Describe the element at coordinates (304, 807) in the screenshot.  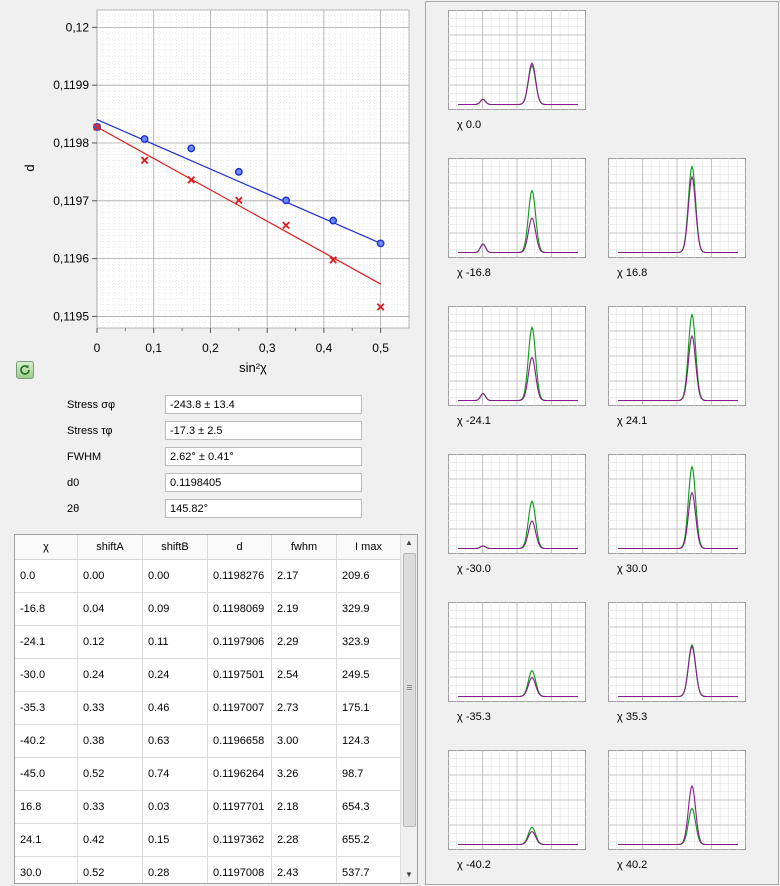
I see `table-cell: 2.18` at that location.